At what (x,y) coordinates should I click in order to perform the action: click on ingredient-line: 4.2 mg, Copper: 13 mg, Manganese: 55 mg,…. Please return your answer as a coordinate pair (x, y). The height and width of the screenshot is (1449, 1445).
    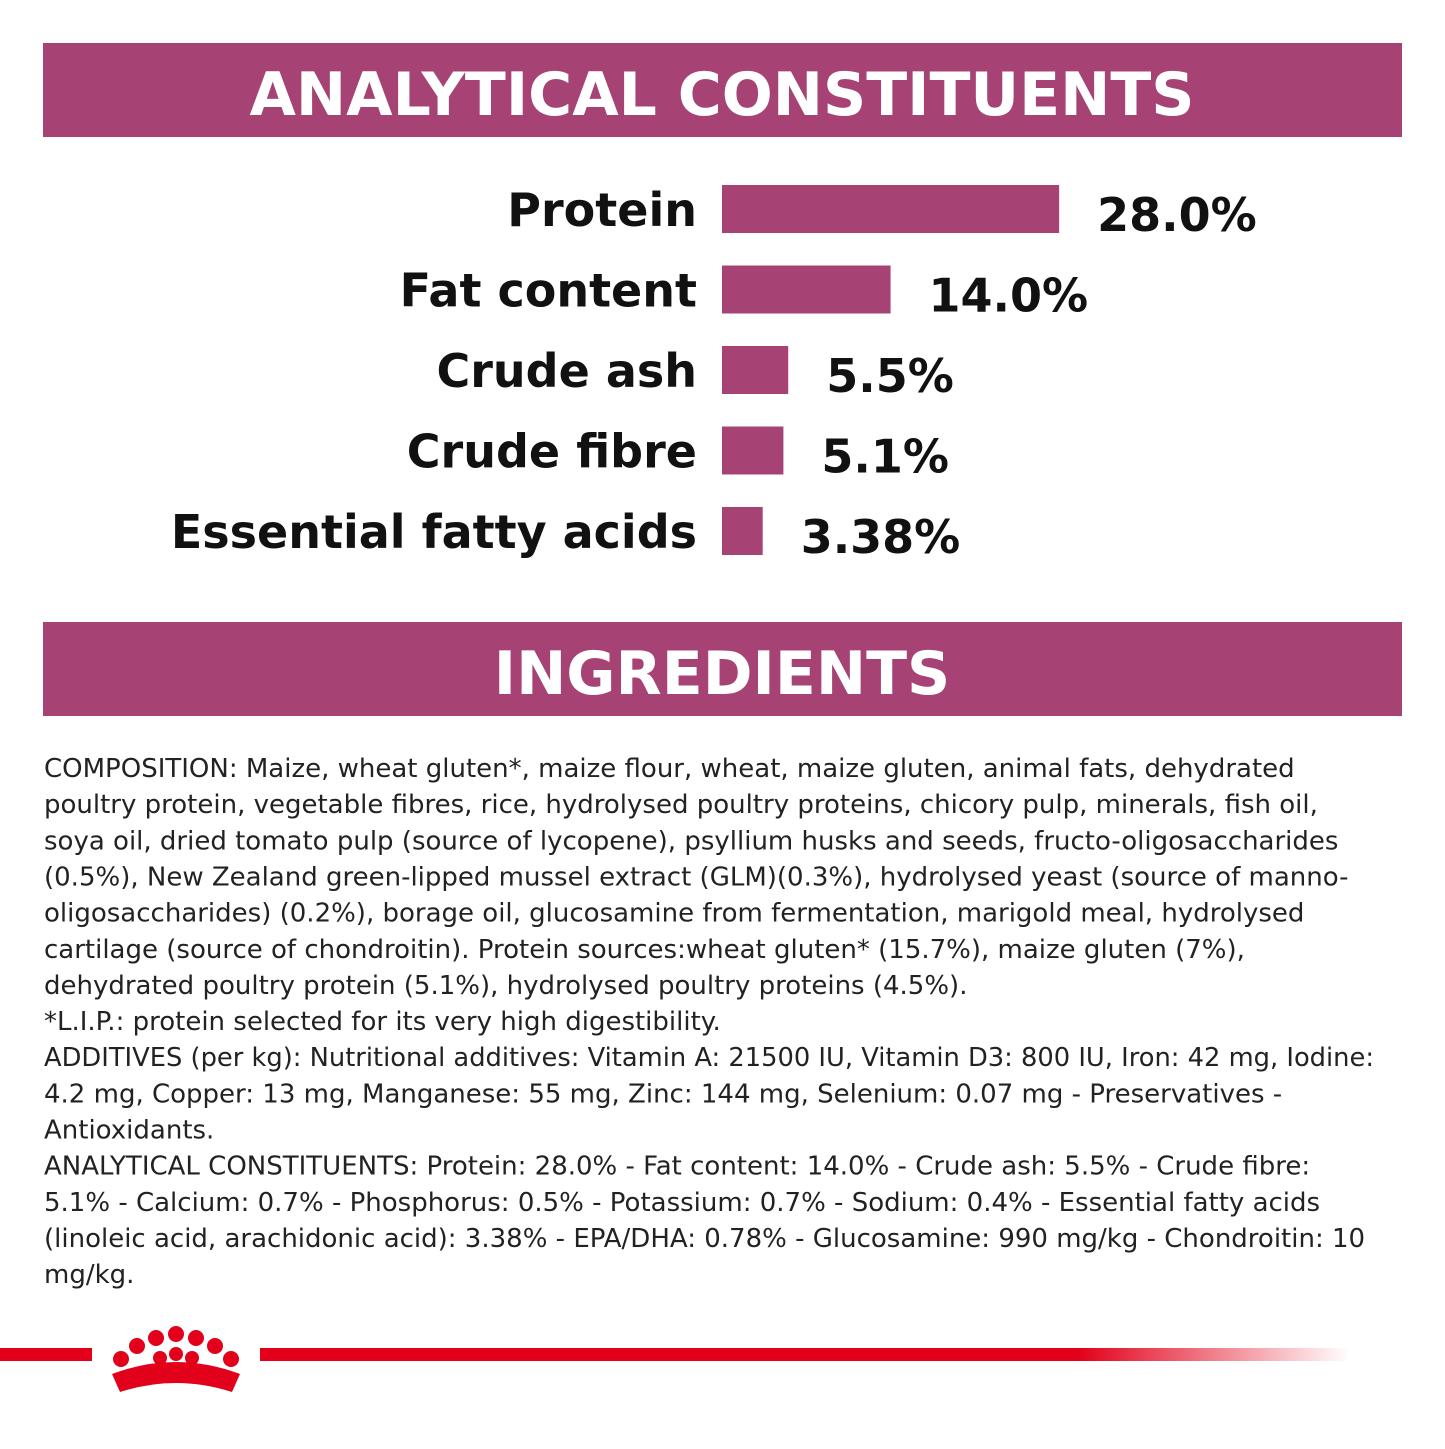
    Looking at the image, I should click on (663, 1094).